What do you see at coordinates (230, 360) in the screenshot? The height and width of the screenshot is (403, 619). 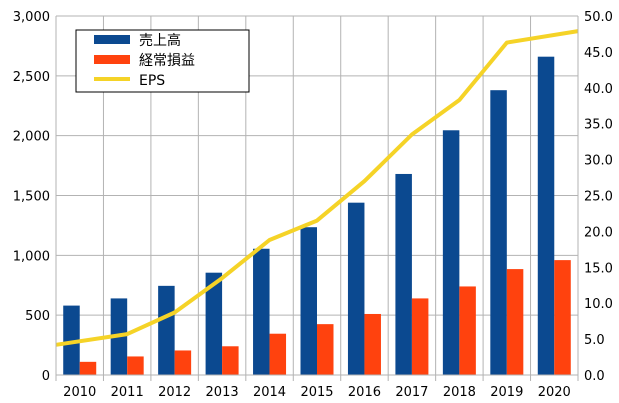 I see `bar-ordinary-profit-2013` at bounding box center [230, 360].